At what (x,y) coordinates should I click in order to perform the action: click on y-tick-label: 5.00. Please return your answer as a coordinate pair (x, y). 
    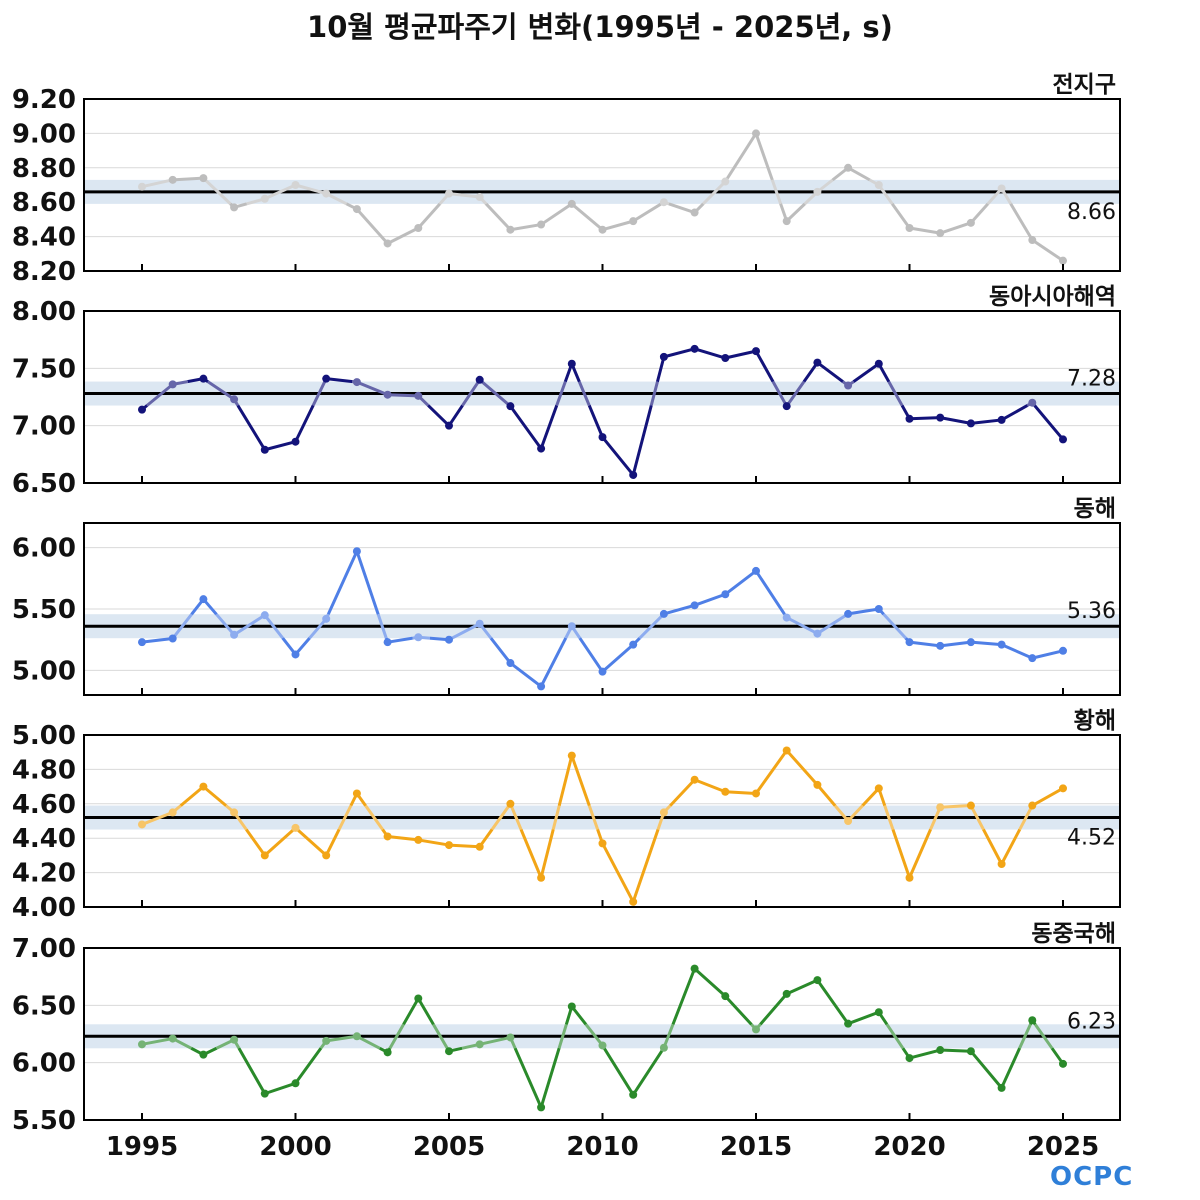
    Looking at the image, I should click on (44, 671).